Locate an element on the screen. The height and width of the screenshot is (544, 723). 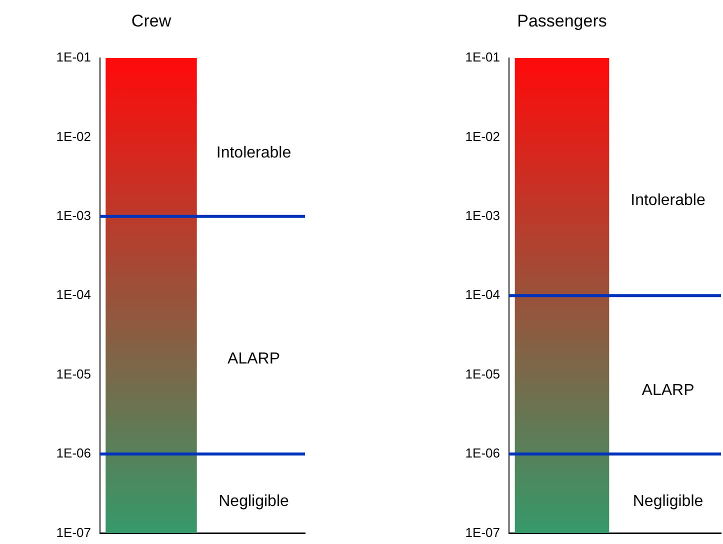
chart-title: Passengers is located at coordinates (562, 21).